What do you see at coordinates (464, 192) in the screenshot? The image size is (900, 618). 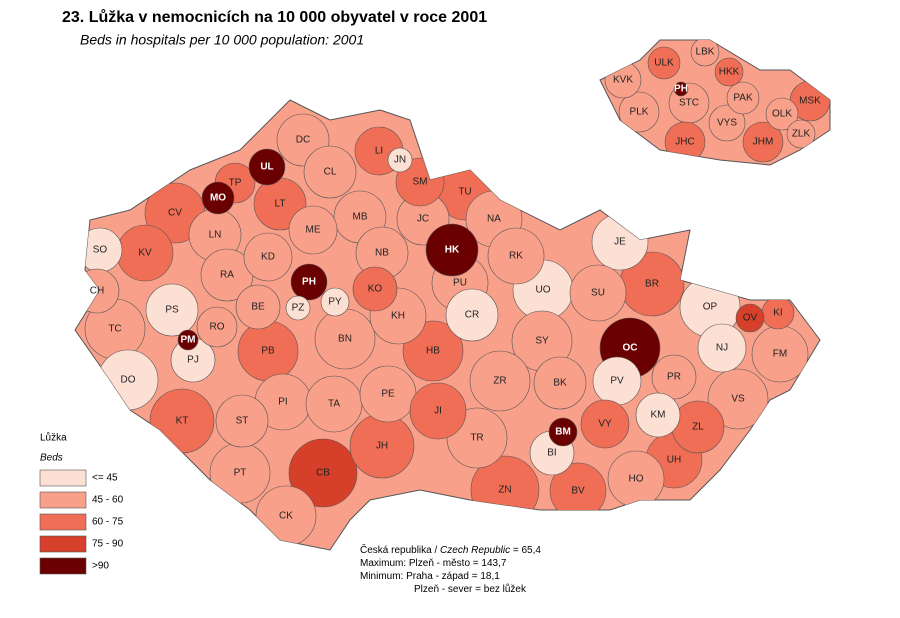 I see `district-code: TU` at bounding box center [464, 192].